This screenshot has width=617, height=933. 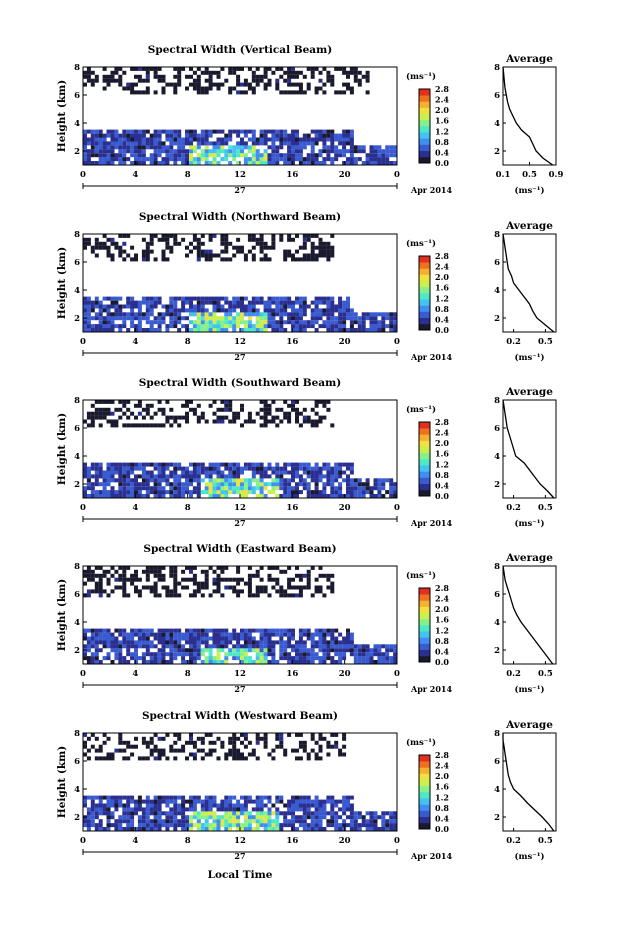 What do you see at coordinates (240, 175) in the screenshot?
I see `x-tick-label: 12` at bounding box center [240, 175].